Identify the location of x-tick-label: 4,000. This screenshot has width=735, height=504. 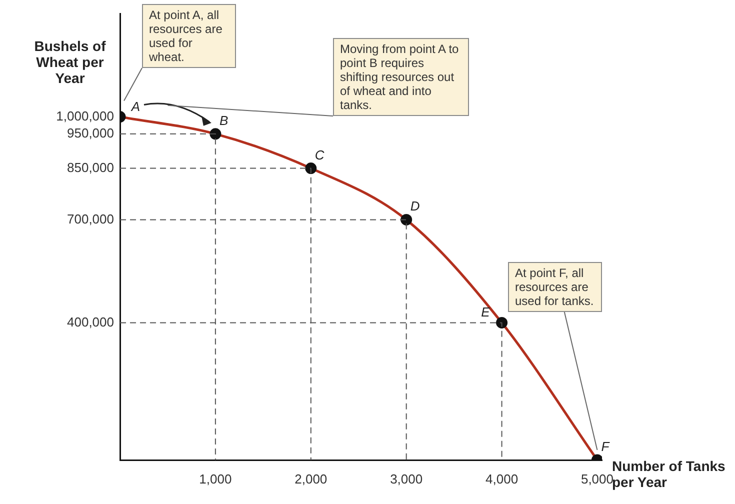
(502, 478).